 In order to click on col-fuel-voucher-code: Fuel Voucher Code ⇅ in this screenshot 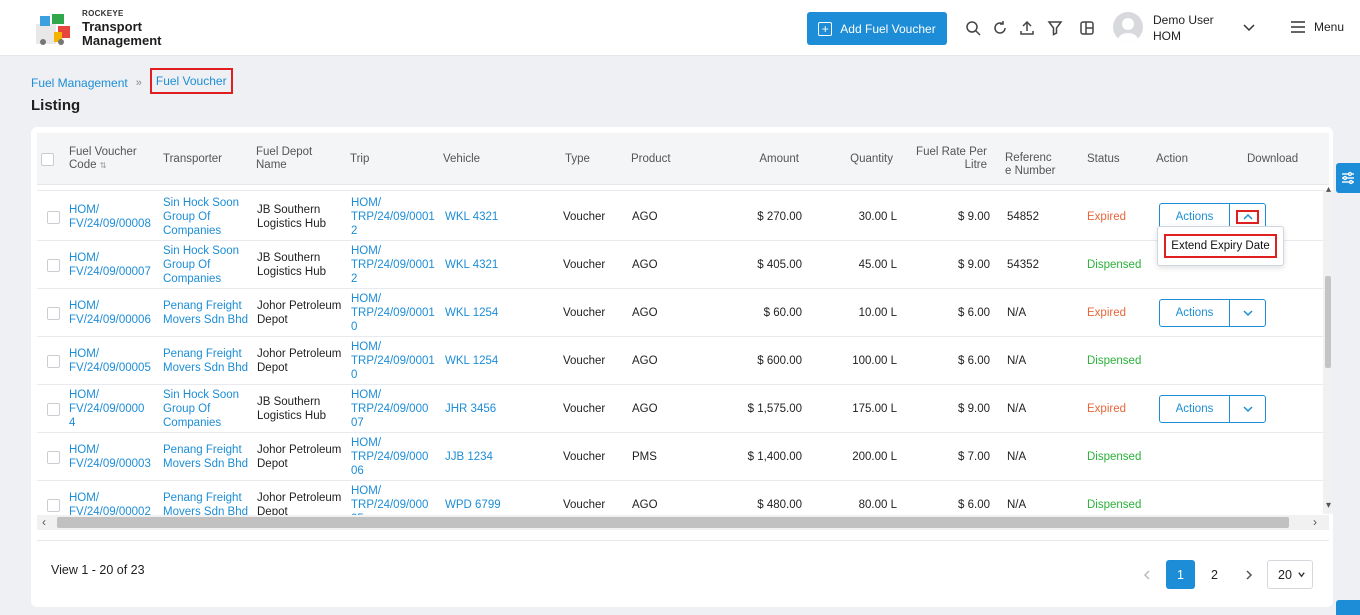, I will do `click(114, 159)`.